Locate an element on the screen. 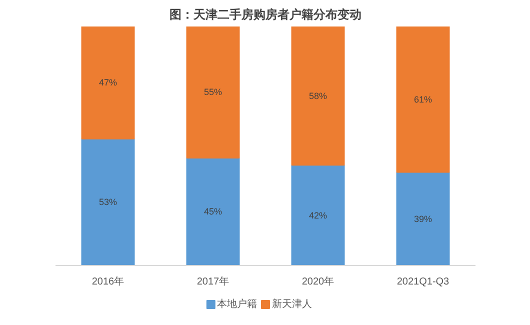 The image size is (530, 325). legend-label: 新天津人 is located at coordinates (292, 304).